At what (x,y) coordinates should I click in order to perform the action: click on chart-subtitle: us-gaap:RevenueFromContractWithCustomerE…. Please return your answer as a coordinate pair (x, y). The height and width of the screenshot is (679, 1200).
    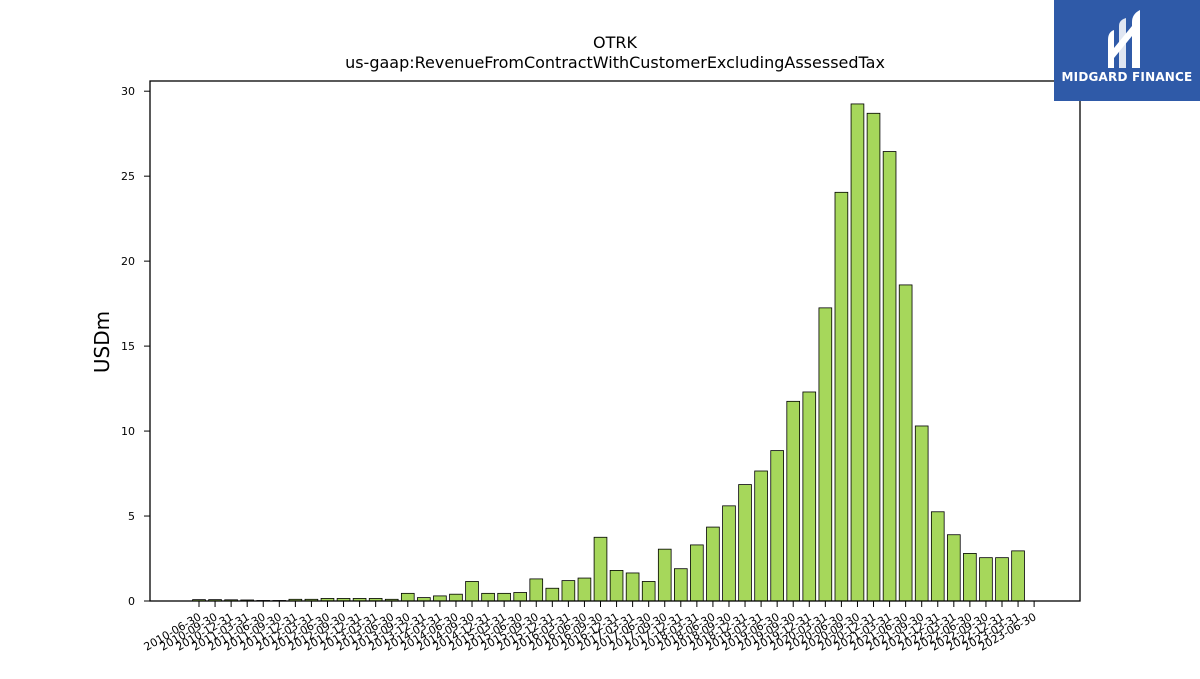
    Looking at the image, I should click on (615, 62).